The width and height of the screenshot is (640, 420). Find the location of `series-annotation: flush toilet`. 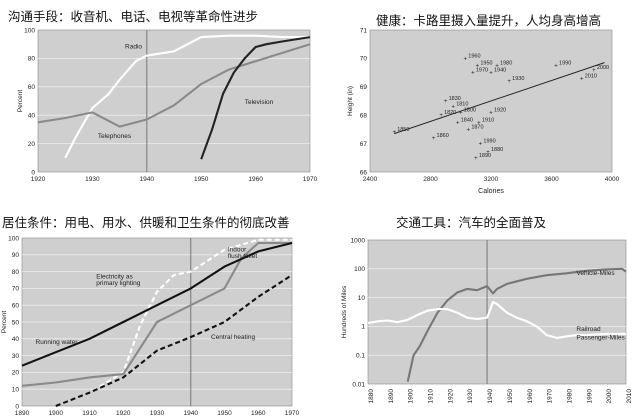

series-annotation: flush toilet is located at coordinates (242, 256).